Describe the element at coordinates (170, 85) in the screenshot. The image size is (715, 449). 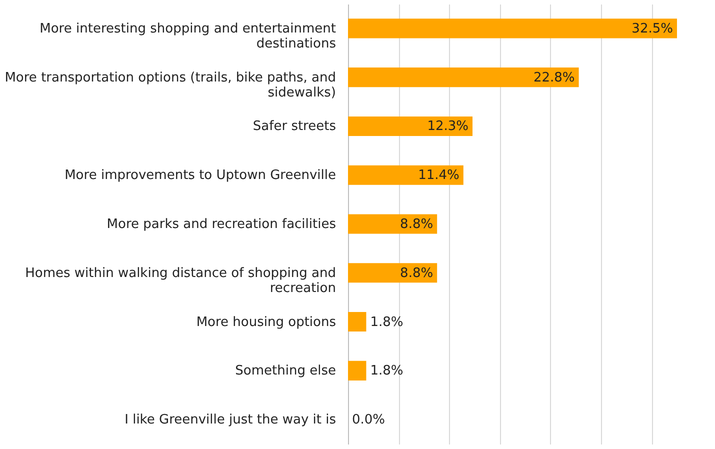
I see `y-tick-label: More transportation options (trails, bike paths, and sidewalks)` at that location.